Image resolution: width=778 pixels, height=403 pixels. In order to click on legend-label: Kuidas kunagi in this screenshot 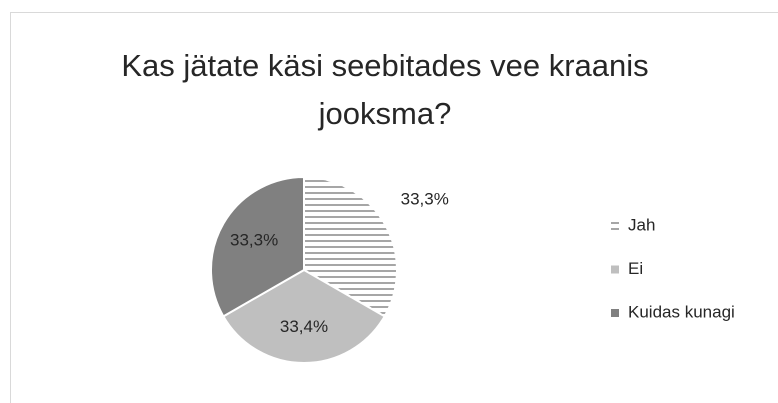, I will do `click(681, 311)`.